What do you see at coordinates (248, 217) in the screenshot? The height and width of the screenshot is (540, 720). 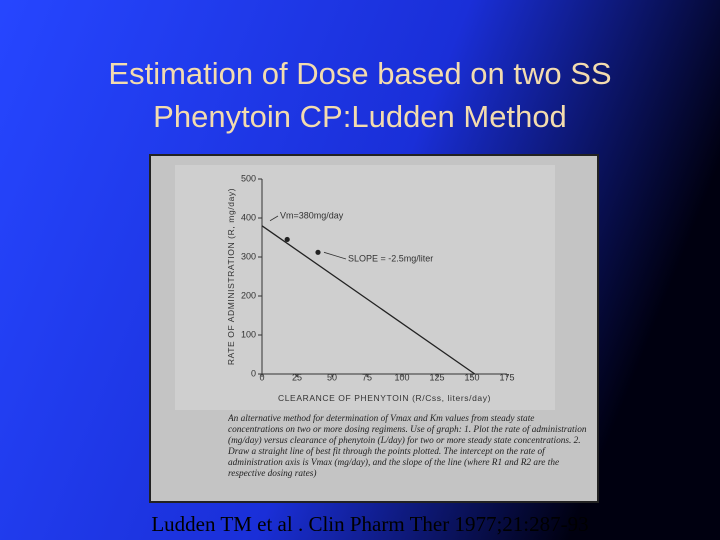 I see `y-tick-label: 400` at bounding box center [248, 217].